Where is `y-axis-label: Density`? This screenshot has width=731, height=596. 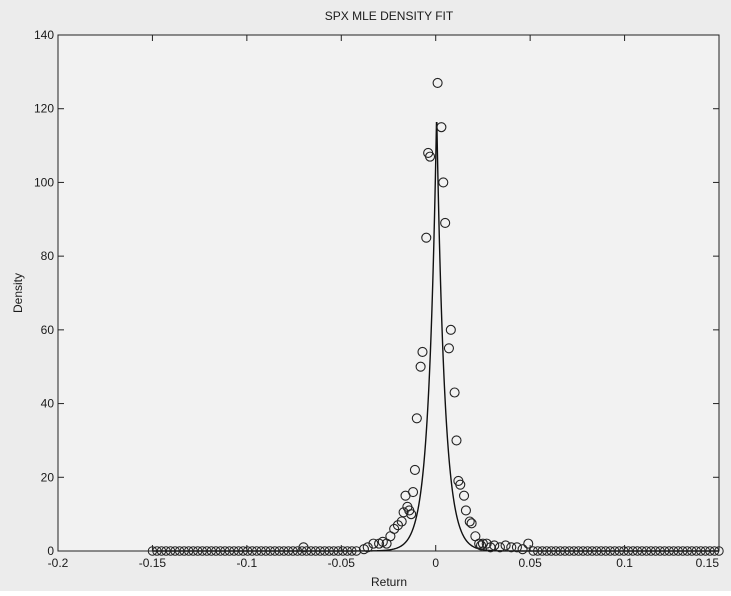 y-axis-label: Density is located at coordinates (18, 293).